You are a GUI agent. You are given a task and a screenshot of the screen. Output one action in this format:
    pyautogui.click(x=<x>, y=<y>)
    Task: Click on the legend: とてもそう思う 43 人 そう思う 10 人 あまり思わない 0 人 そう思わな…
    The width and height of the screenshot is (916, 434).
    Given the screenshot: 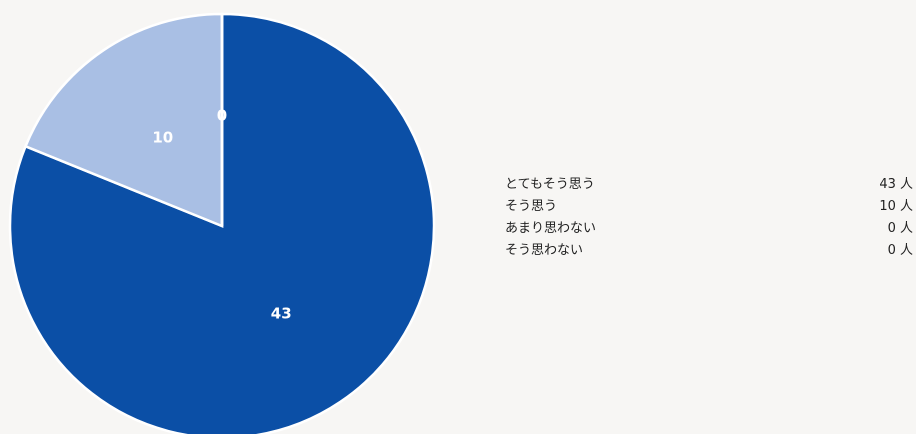 What is the action you would take?
    pyautogui.click(x=709, y=218)
    